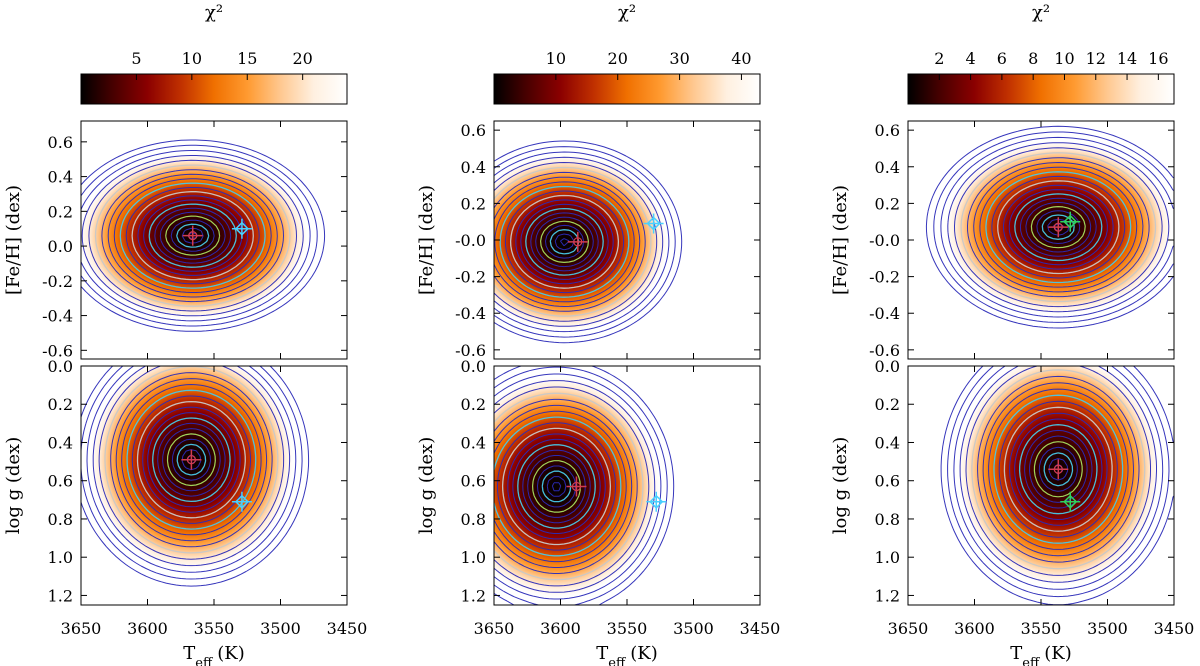 The height and width of the screenshot is (666, 1200). I want to click on colorbar-tick-label: 12, so click(1096, 58).